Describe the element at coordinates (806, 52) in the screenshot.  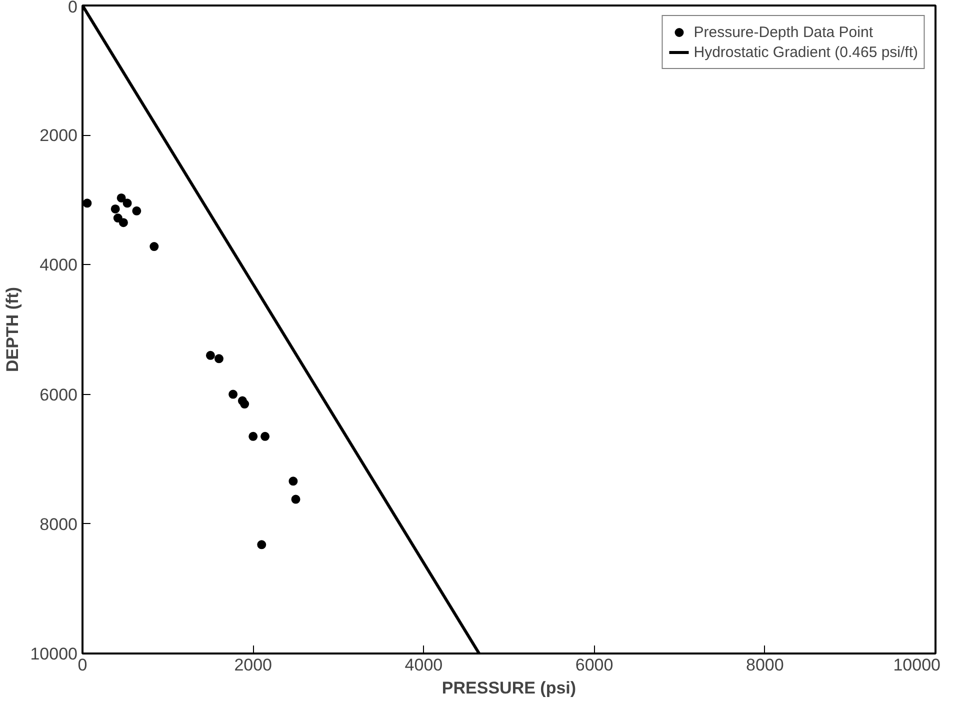
I see `legend-label: Hydrostatic Gradient (0.465 psi/ft)` at that location.